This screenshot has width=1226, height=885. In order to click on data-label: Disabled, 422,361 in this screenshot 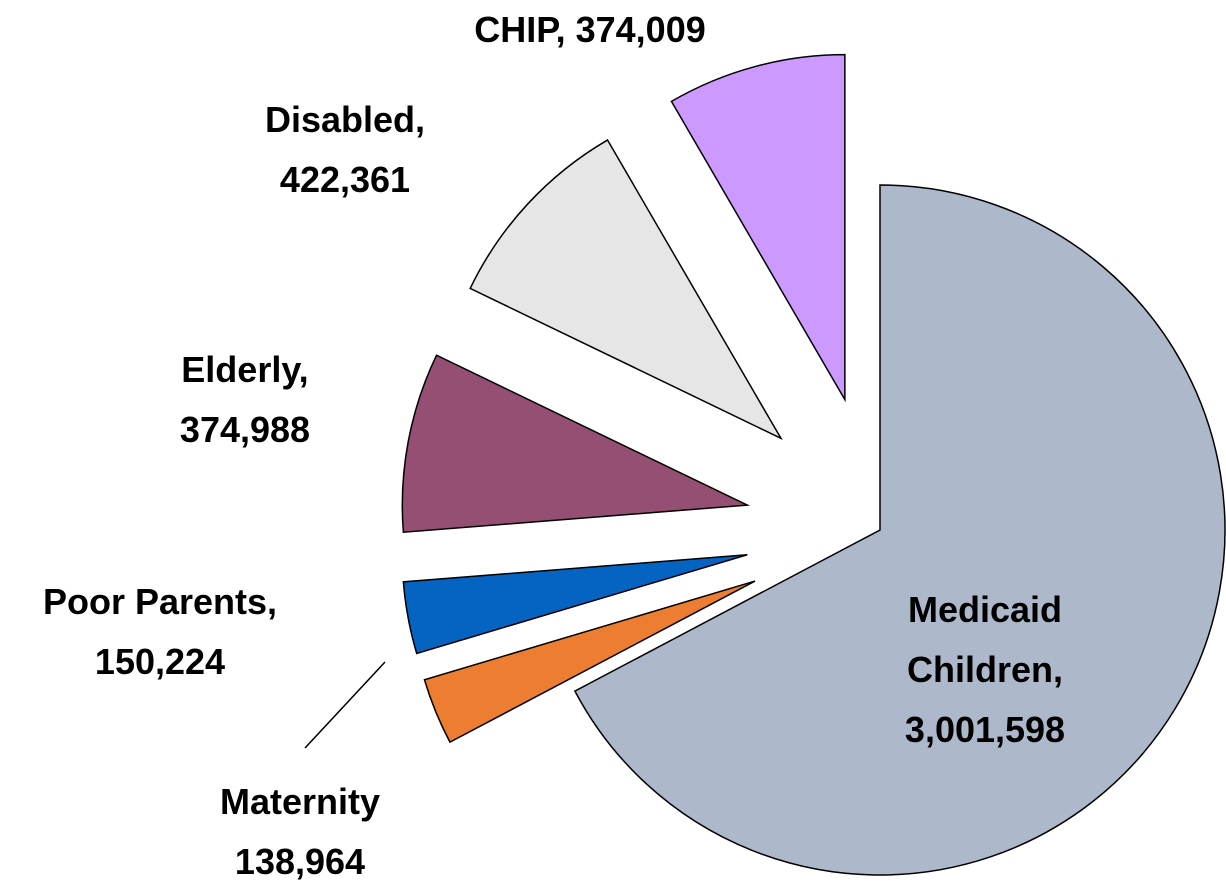, I will do `click(345, 150)`.